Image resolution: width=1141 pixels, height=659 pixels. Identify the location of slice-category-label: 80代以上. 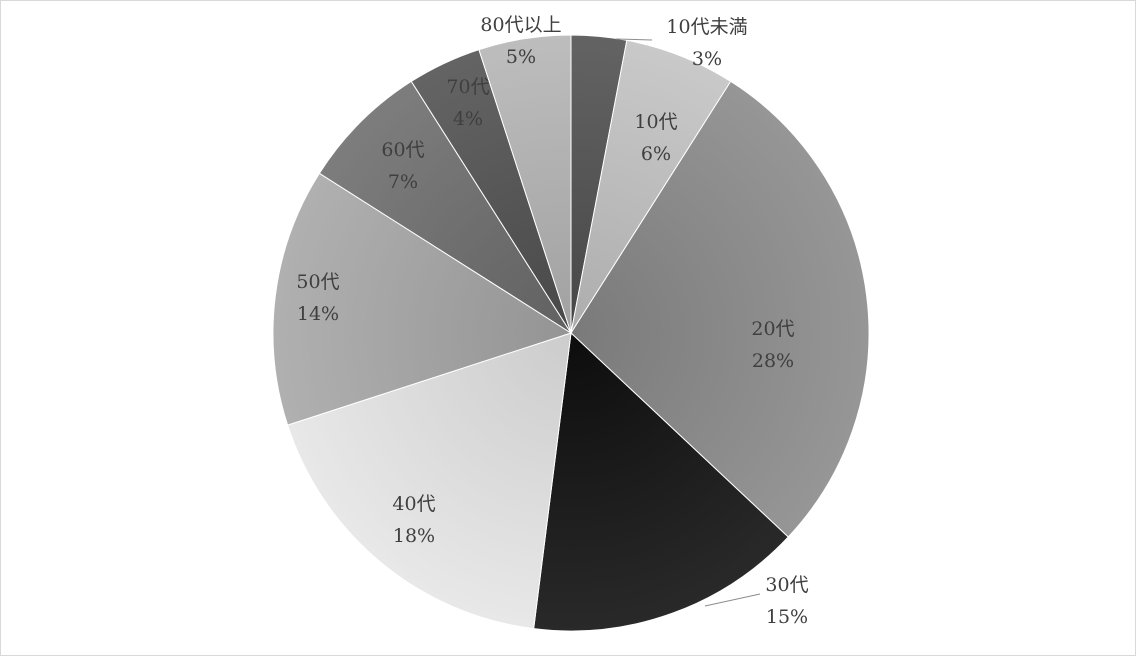
(520, 25).